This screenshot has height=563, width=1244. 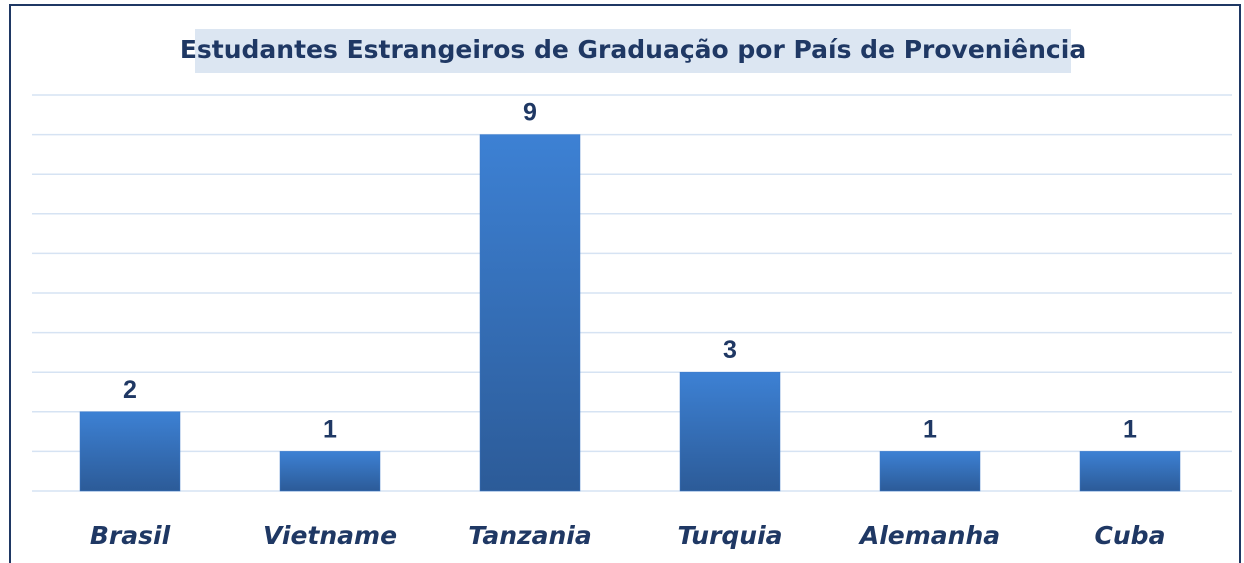 I want to click on value-label: 9, so click(x=530, y=113).